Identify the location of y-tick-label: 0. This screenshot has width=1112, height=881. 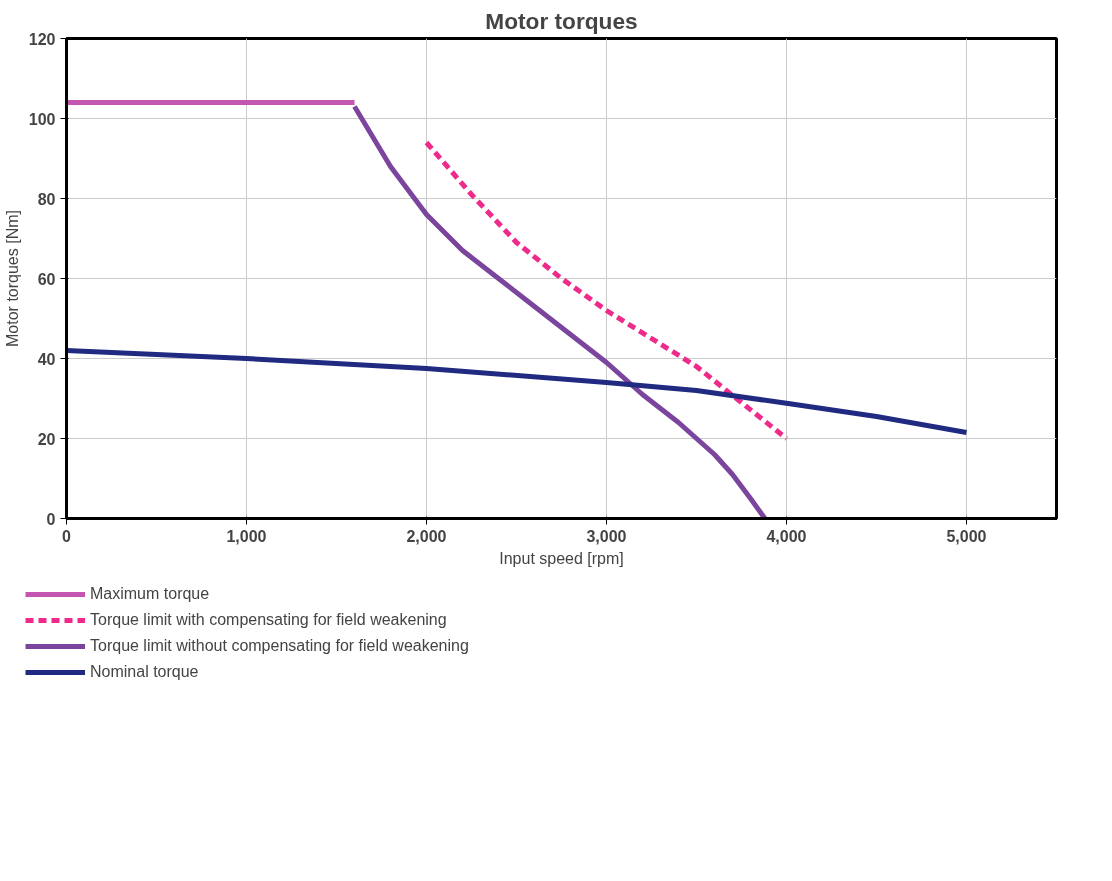
(51, 519).